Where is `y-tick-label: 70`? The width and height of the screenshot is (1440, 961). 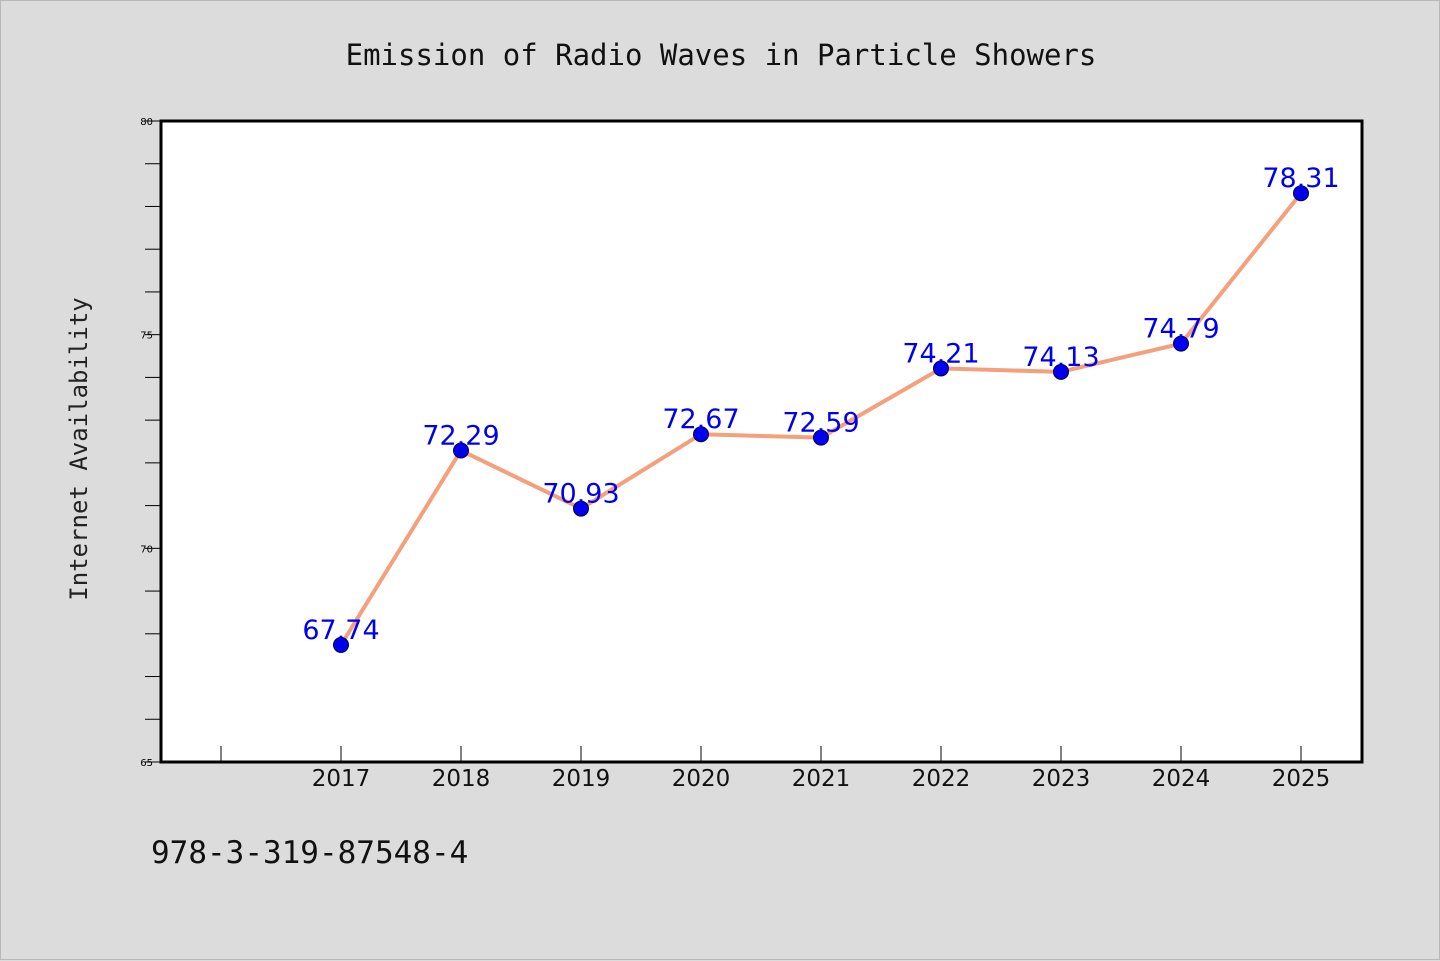
y-tick-label: 70 is located at coordinates (146, 549).